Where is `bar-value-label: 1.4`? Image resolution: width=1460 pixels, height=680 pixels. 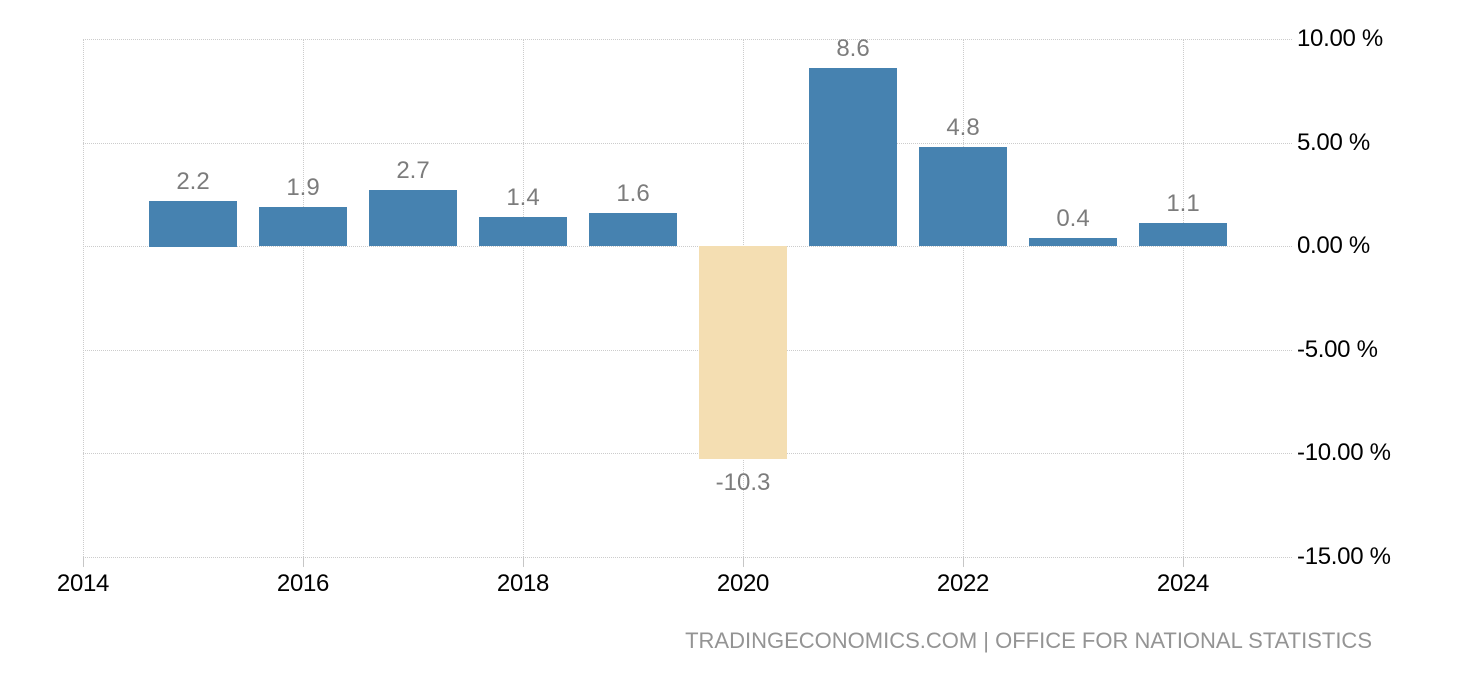
bar-value-label: 1.4 is located at coordinates (523, 197).